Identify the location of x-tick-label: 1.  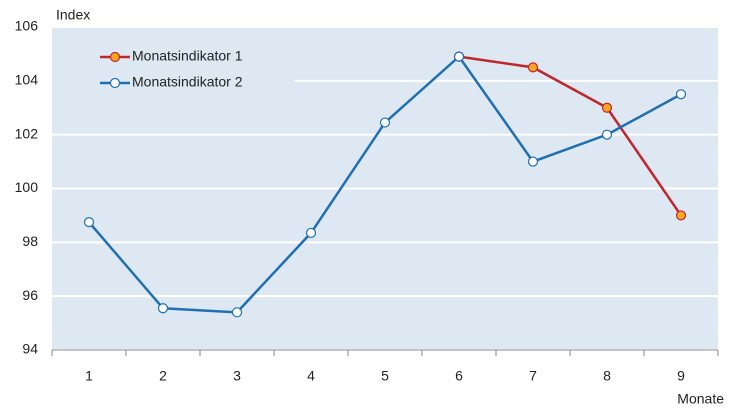
(89, 376).